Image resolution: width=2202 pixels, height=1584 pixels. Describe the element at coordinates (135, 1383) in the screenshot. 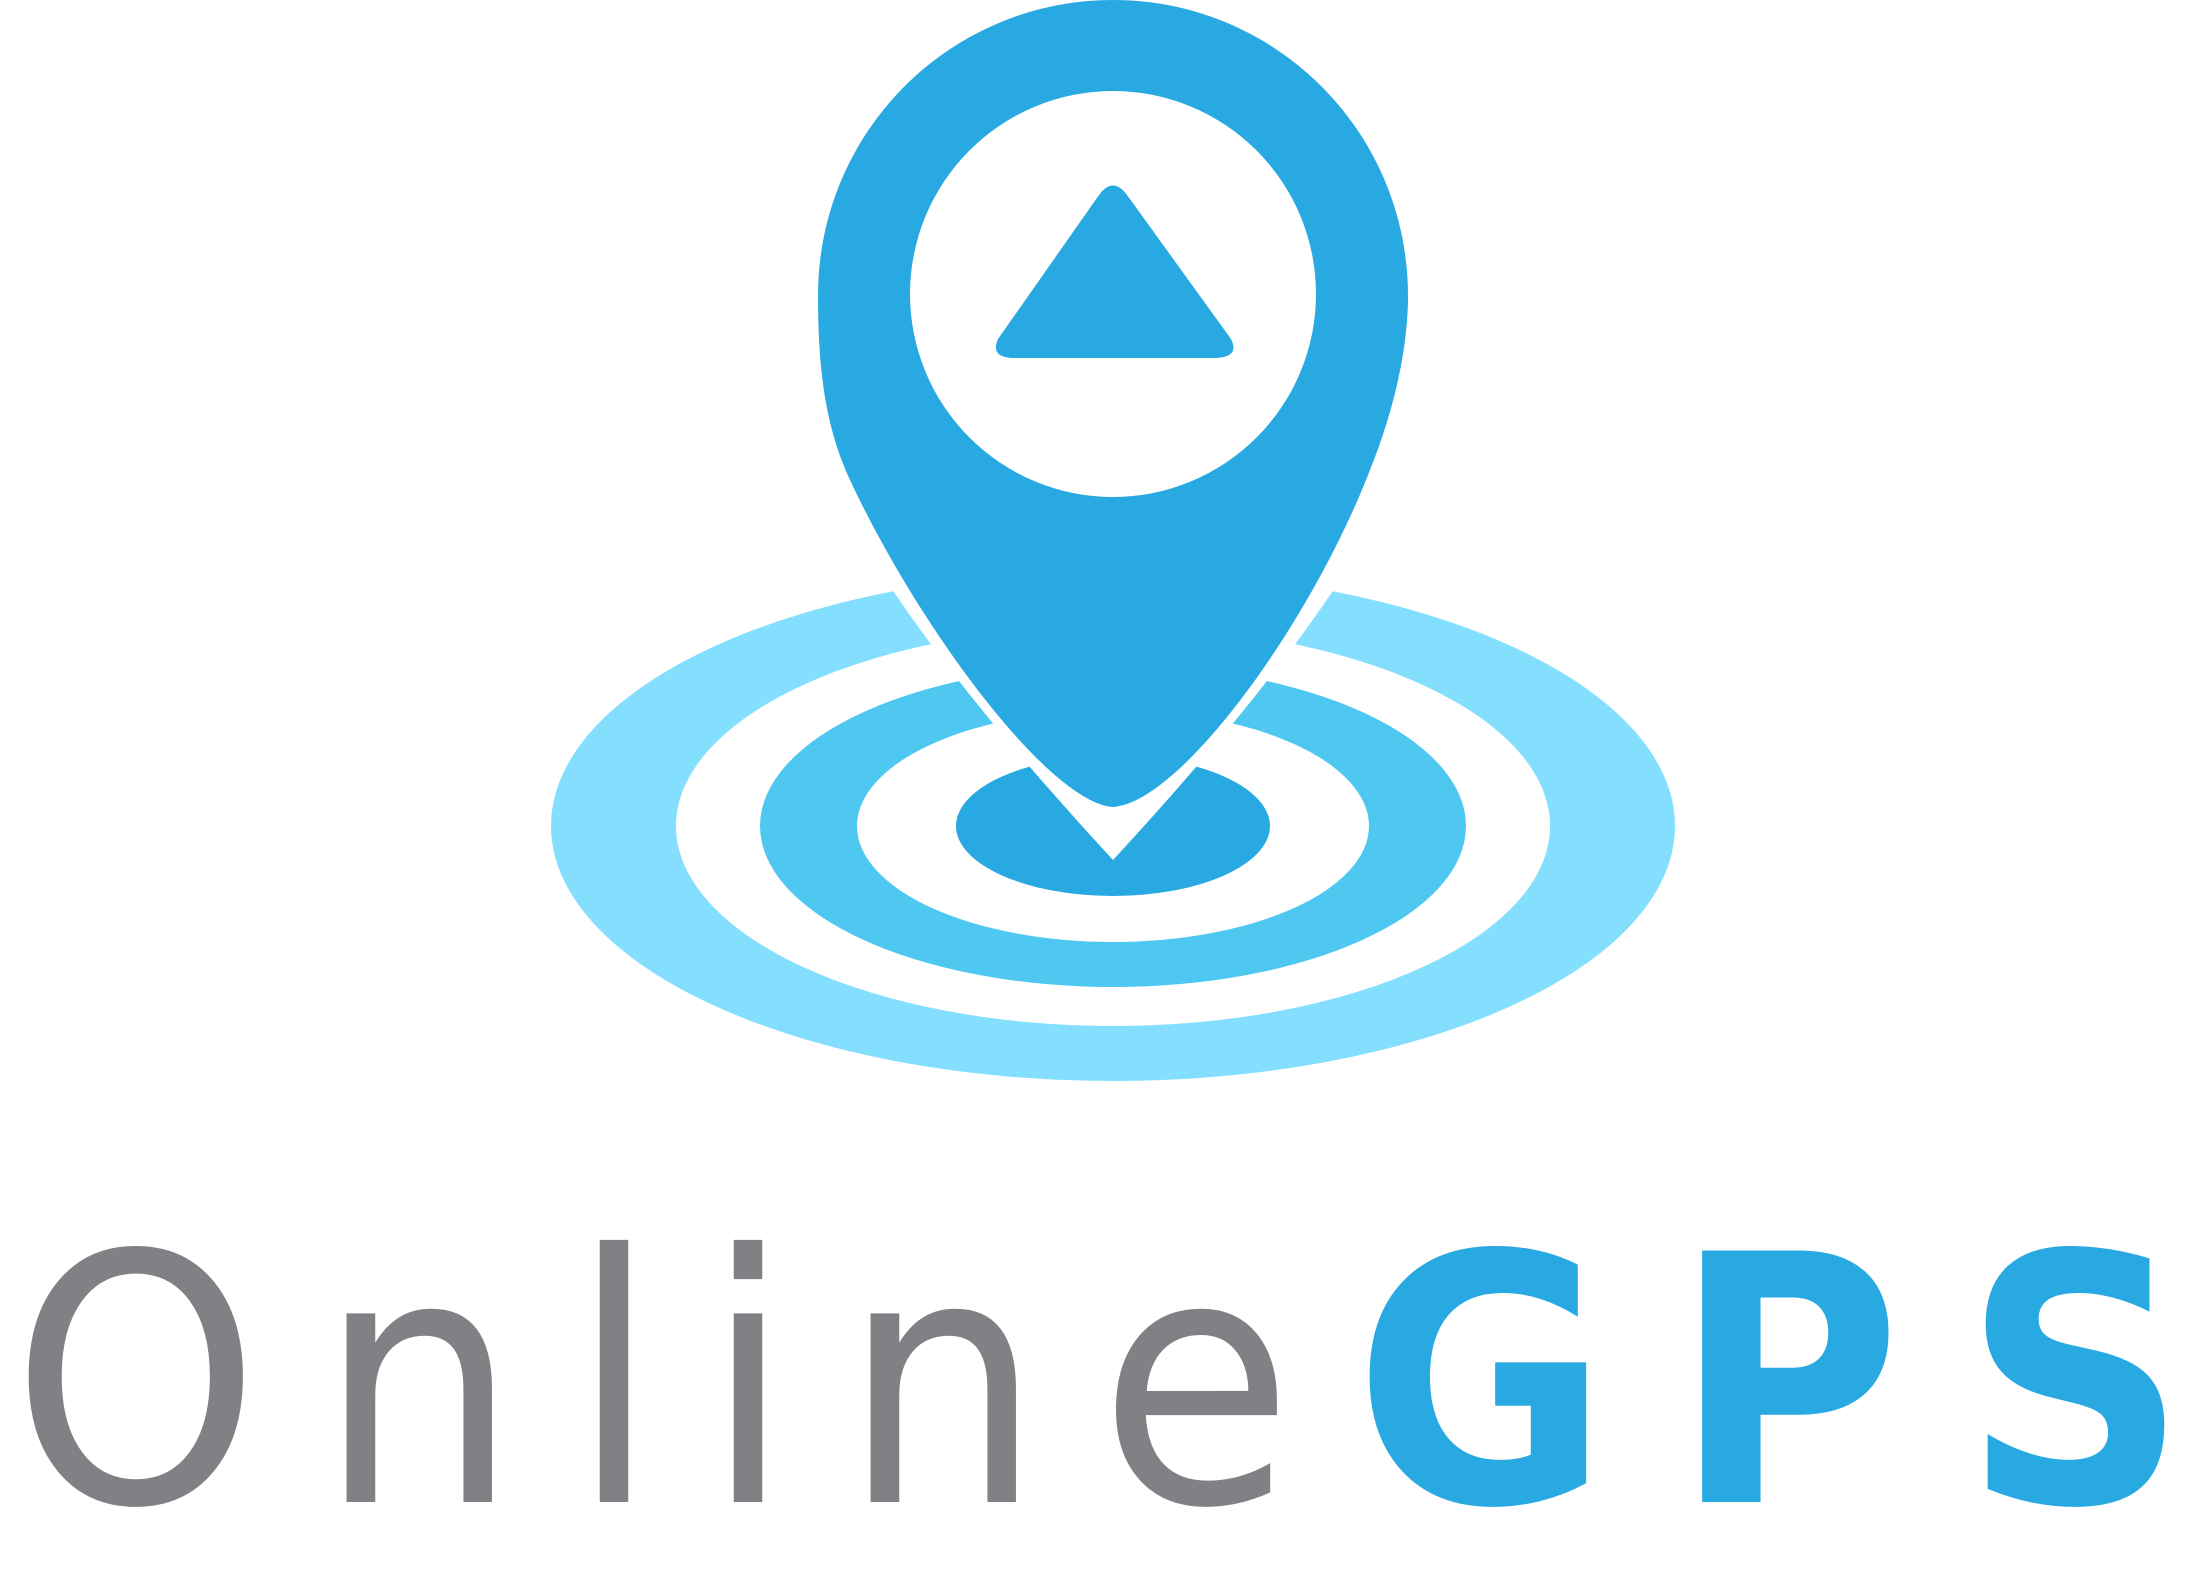

I see `wordmark-letter: O` at that location.